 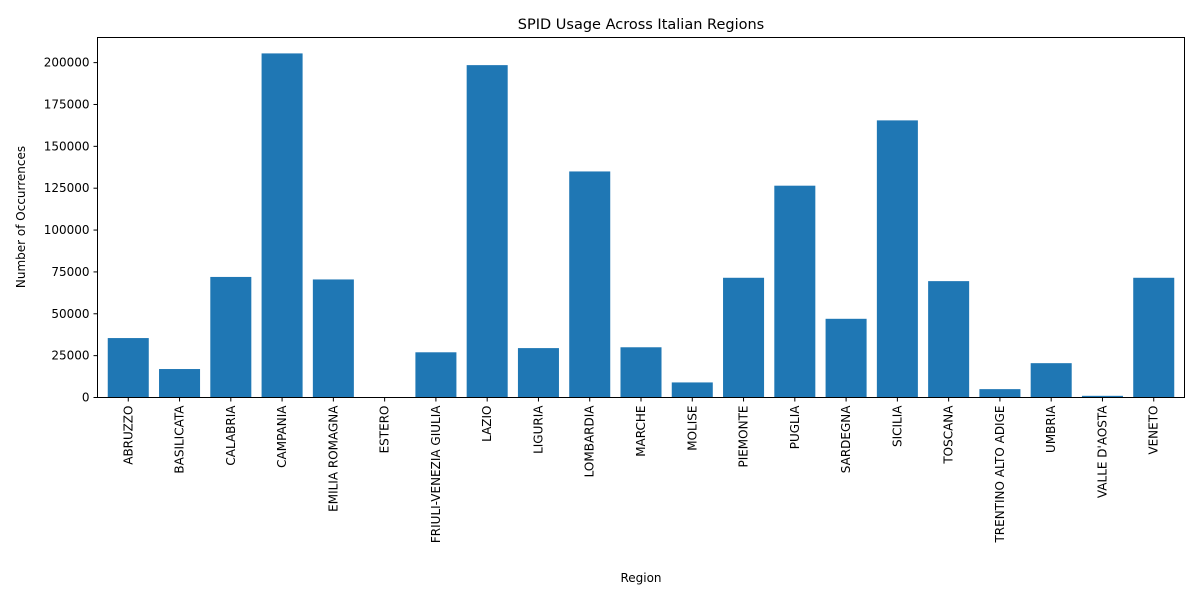 What do you see at coordinates (744, 437) in the screenshot?
I see `x-tick-label: PIEMONTE` at bounding box center [744, 437].